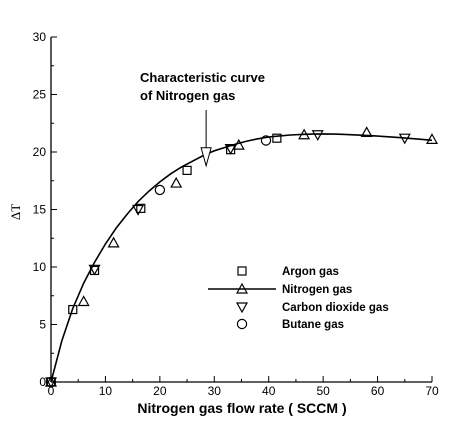  Describe the element at coordinates (378, 391) in the screenshot. I see `x-tick-label: 60` at that location.